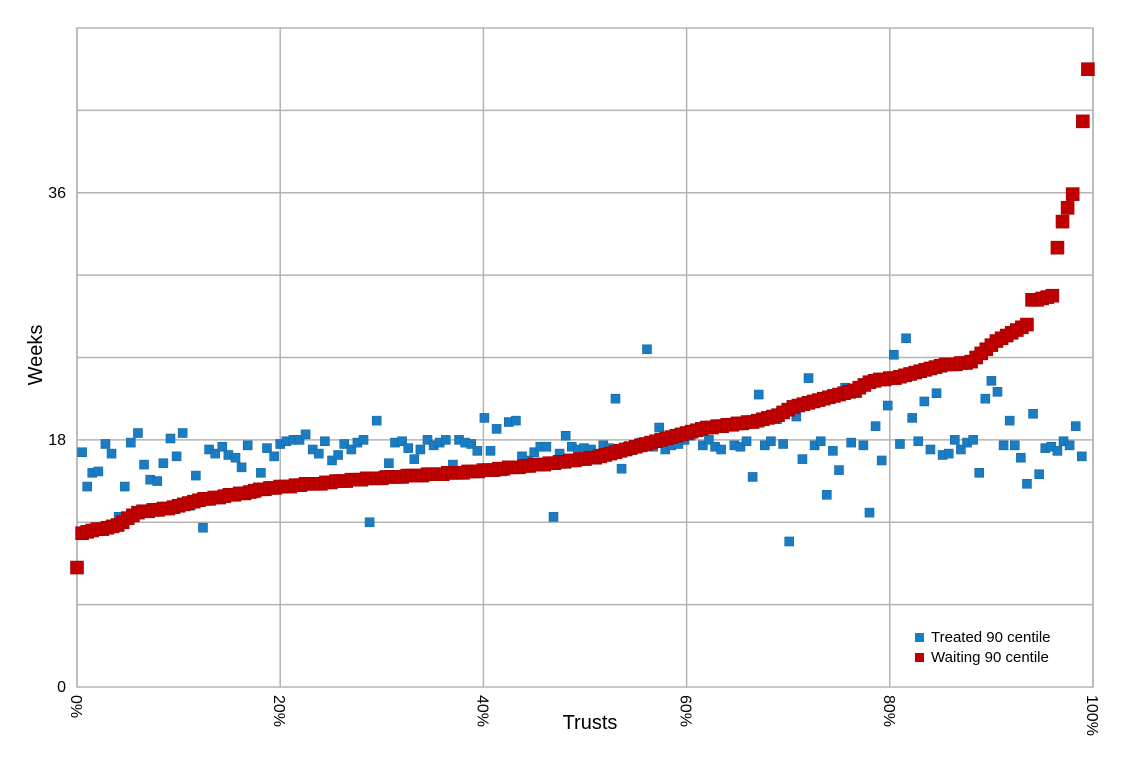  What do you see at coordinates (61, 687) in the screenshot?
I see `y-tick-label: 0` at bounding box center [61, 687].